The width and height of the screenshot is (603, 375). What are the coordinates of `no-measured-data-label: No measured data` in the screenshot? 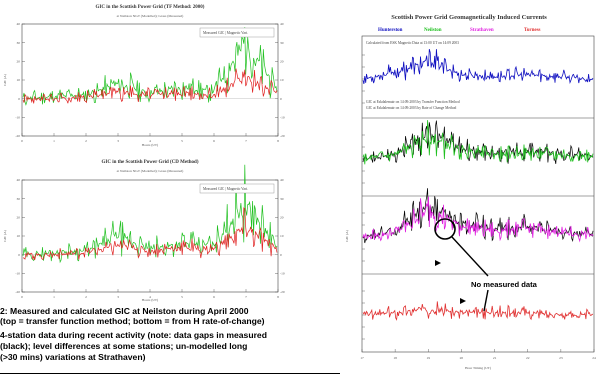 It's located at (504, 284).